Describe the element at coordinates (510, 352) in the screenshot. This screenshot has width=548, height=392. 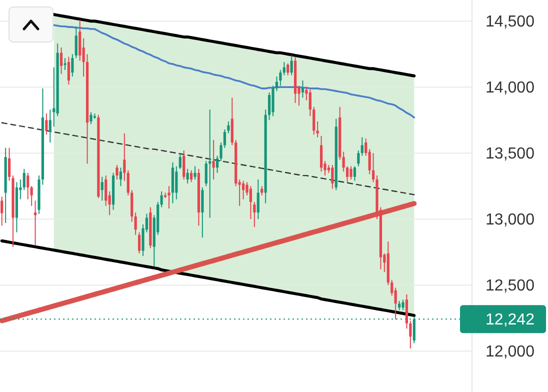
I see `y-tick-label: 12,000` at that location.